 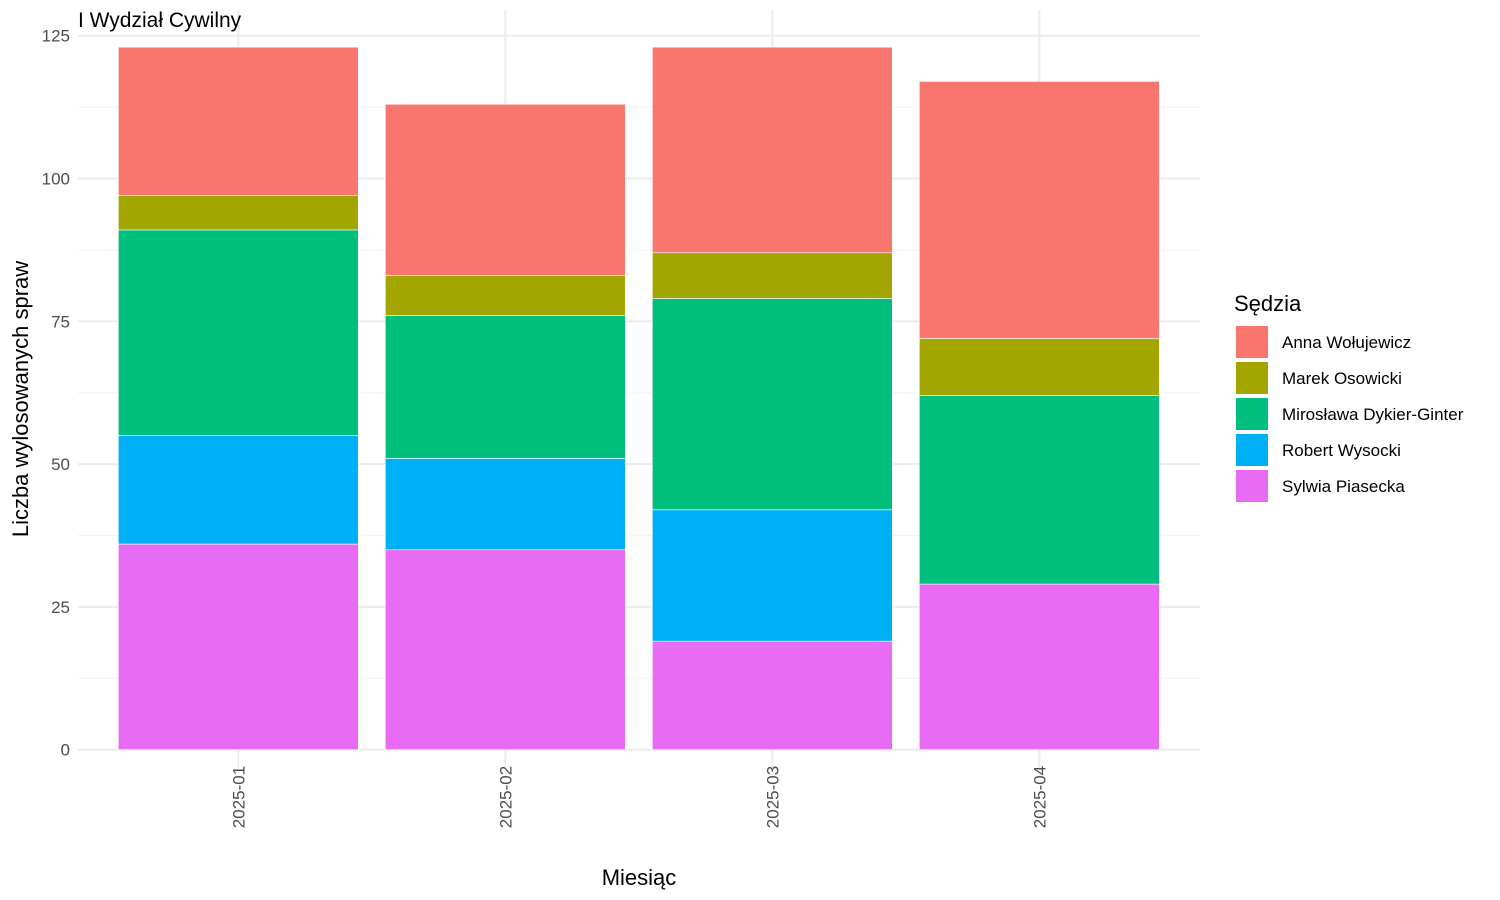 I want to click on y-tick-label: 0, so click(x=65, y=750).